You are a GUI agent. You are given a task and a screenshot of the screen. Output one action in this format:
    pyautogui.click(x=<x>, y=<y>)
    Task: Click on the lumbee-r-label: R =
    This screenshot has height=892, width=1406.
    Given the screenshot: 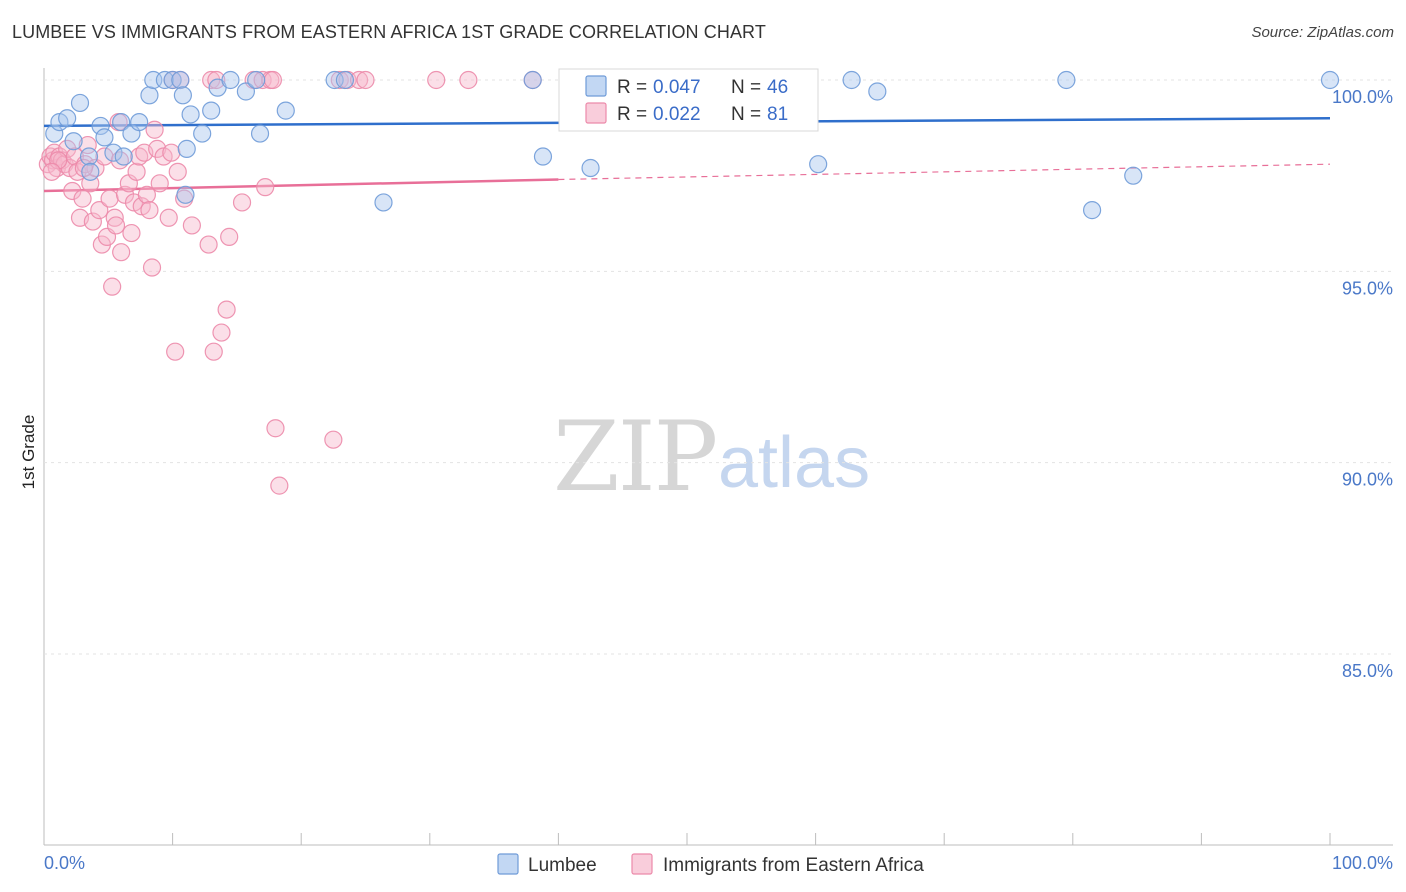 What is the action you would take?
    pyautogui.click(x=632, y=87)
    